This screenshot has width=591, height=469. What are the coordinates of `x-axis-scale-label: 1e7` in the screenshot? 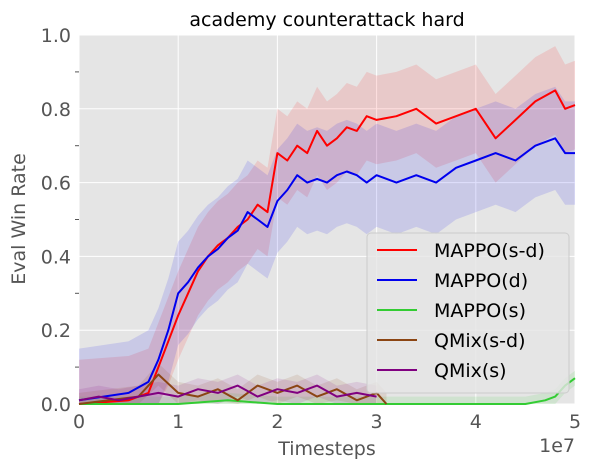 It's located at (557, 446).